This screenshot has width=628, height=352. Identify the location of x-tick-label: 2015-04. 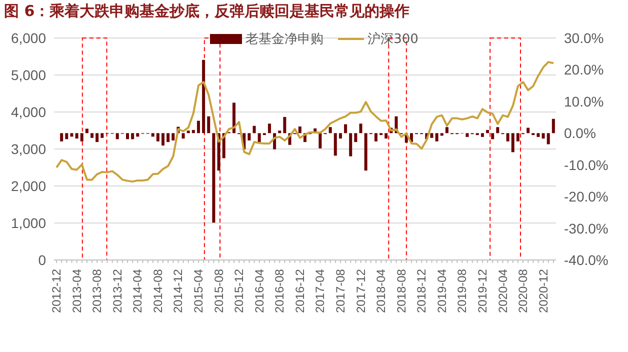
(199, 291).